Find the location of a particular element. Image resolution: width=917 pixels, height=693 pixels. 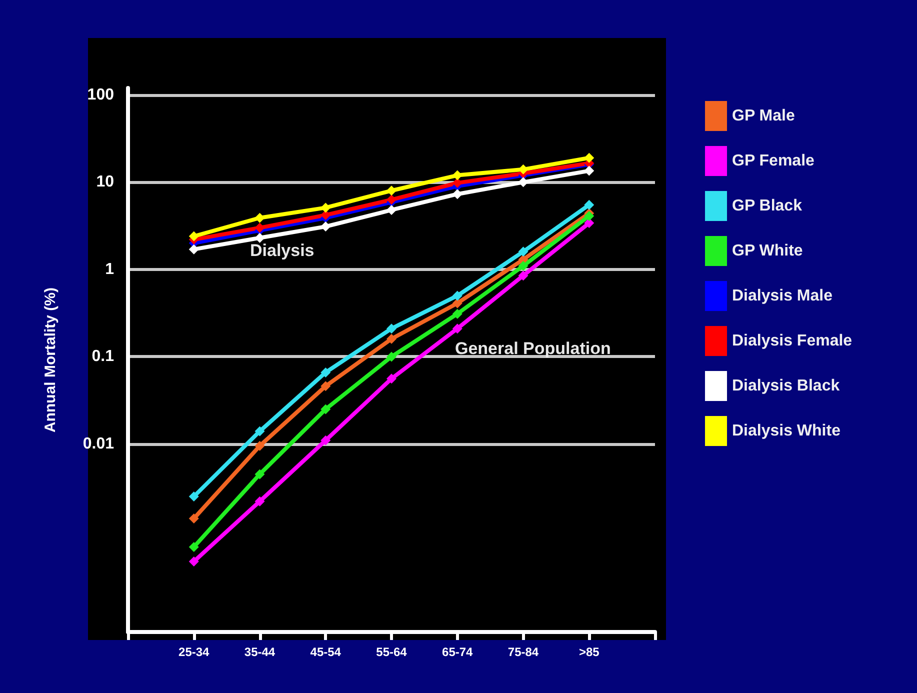

legend-label: GP Male is located at coordinates (763, 116).